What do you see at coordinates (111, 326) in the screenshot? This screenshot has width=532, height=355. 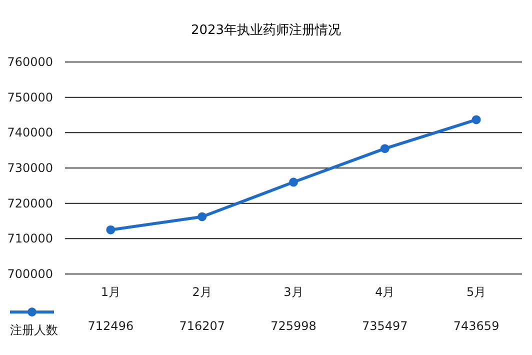 I see `data-label: 712496` at bounding box center [111, 326].